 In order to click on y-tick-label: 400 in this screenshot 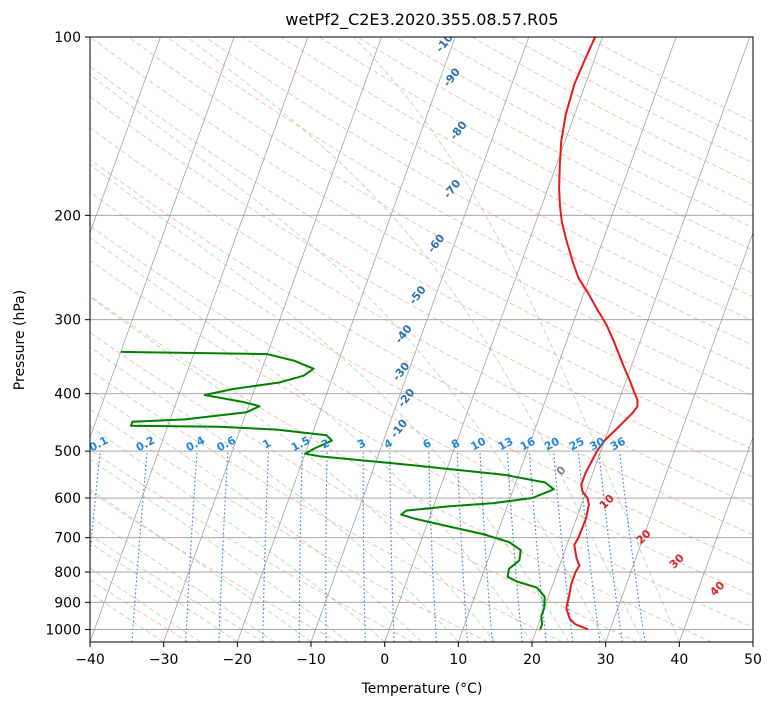, I will do `click(67, 395)`.